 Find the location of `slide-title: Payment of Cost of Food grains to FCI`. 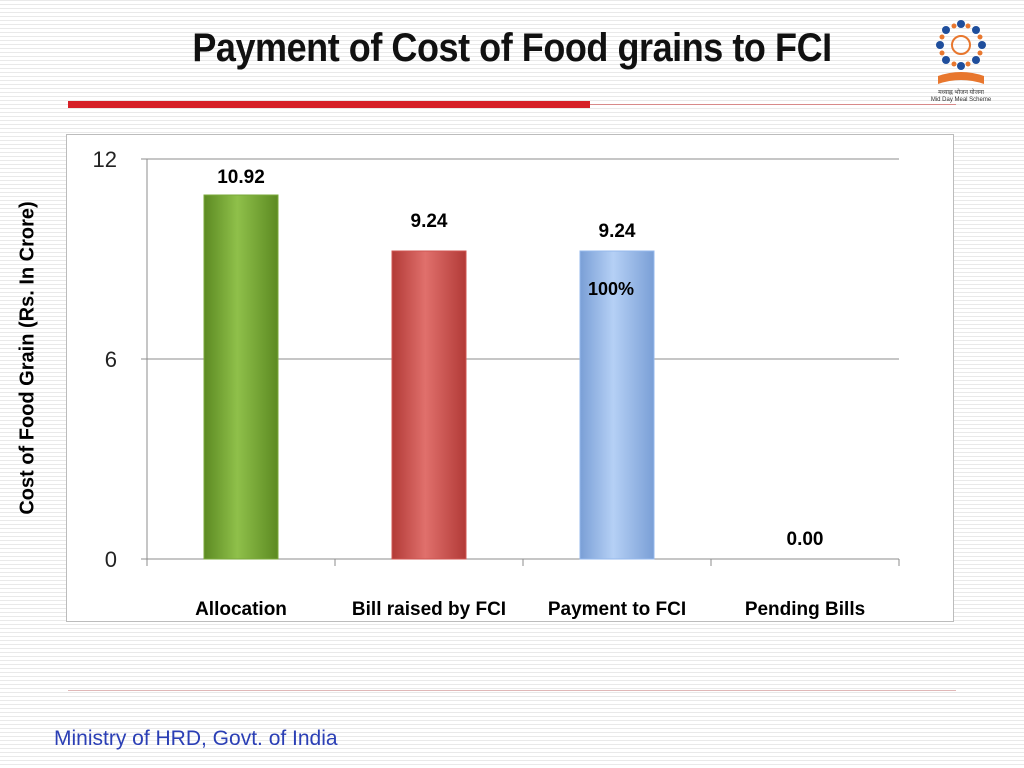

slide-title: Payment of Cost of Food grains to FCI is located at coordinates (512, 48).